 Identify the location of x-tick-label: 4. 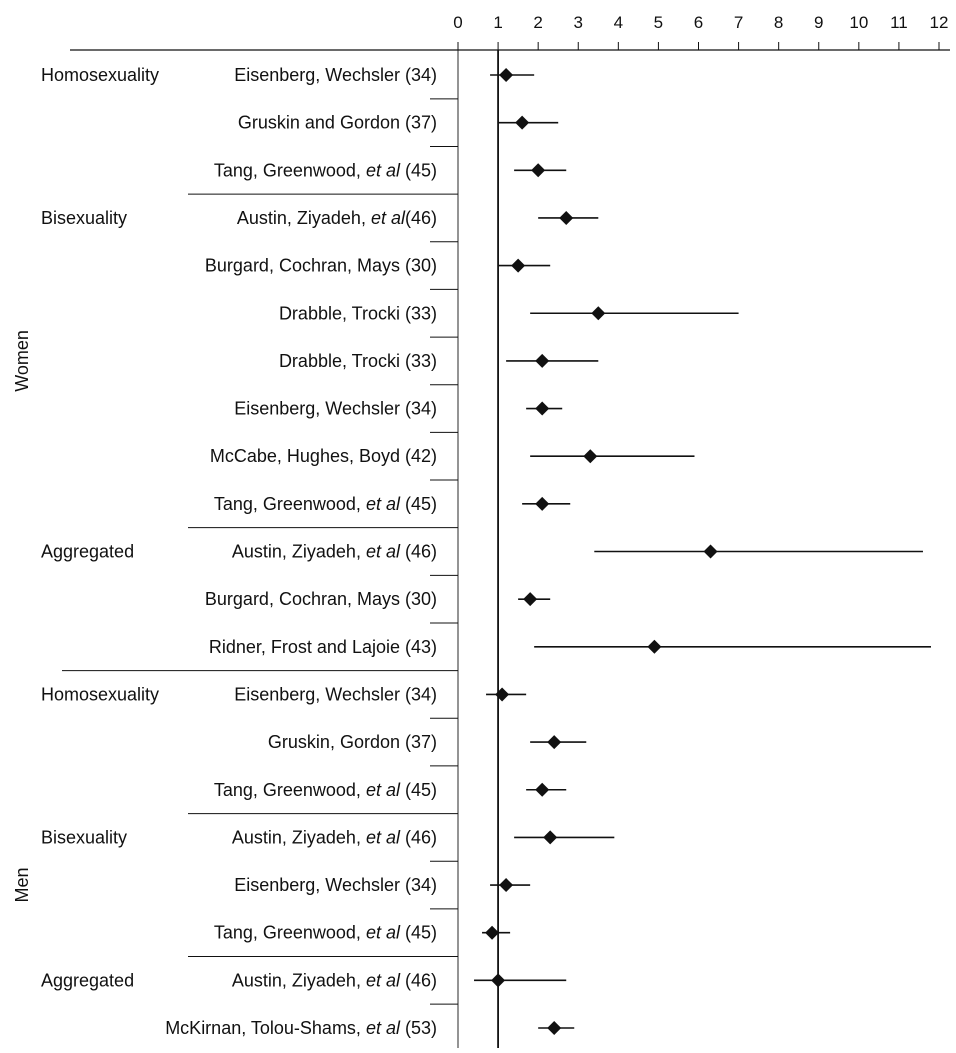
(618, 22).